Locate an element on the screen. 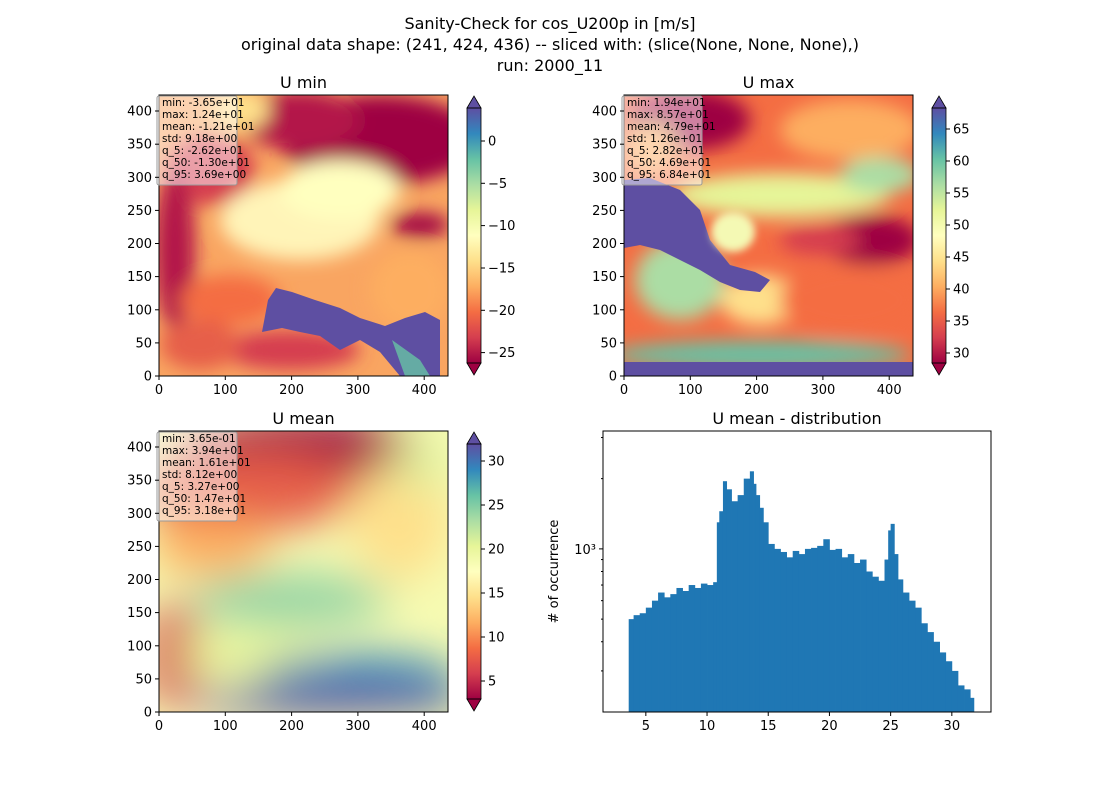  histogram-x-tick-label: 5 is located at coordinates (646, 726).